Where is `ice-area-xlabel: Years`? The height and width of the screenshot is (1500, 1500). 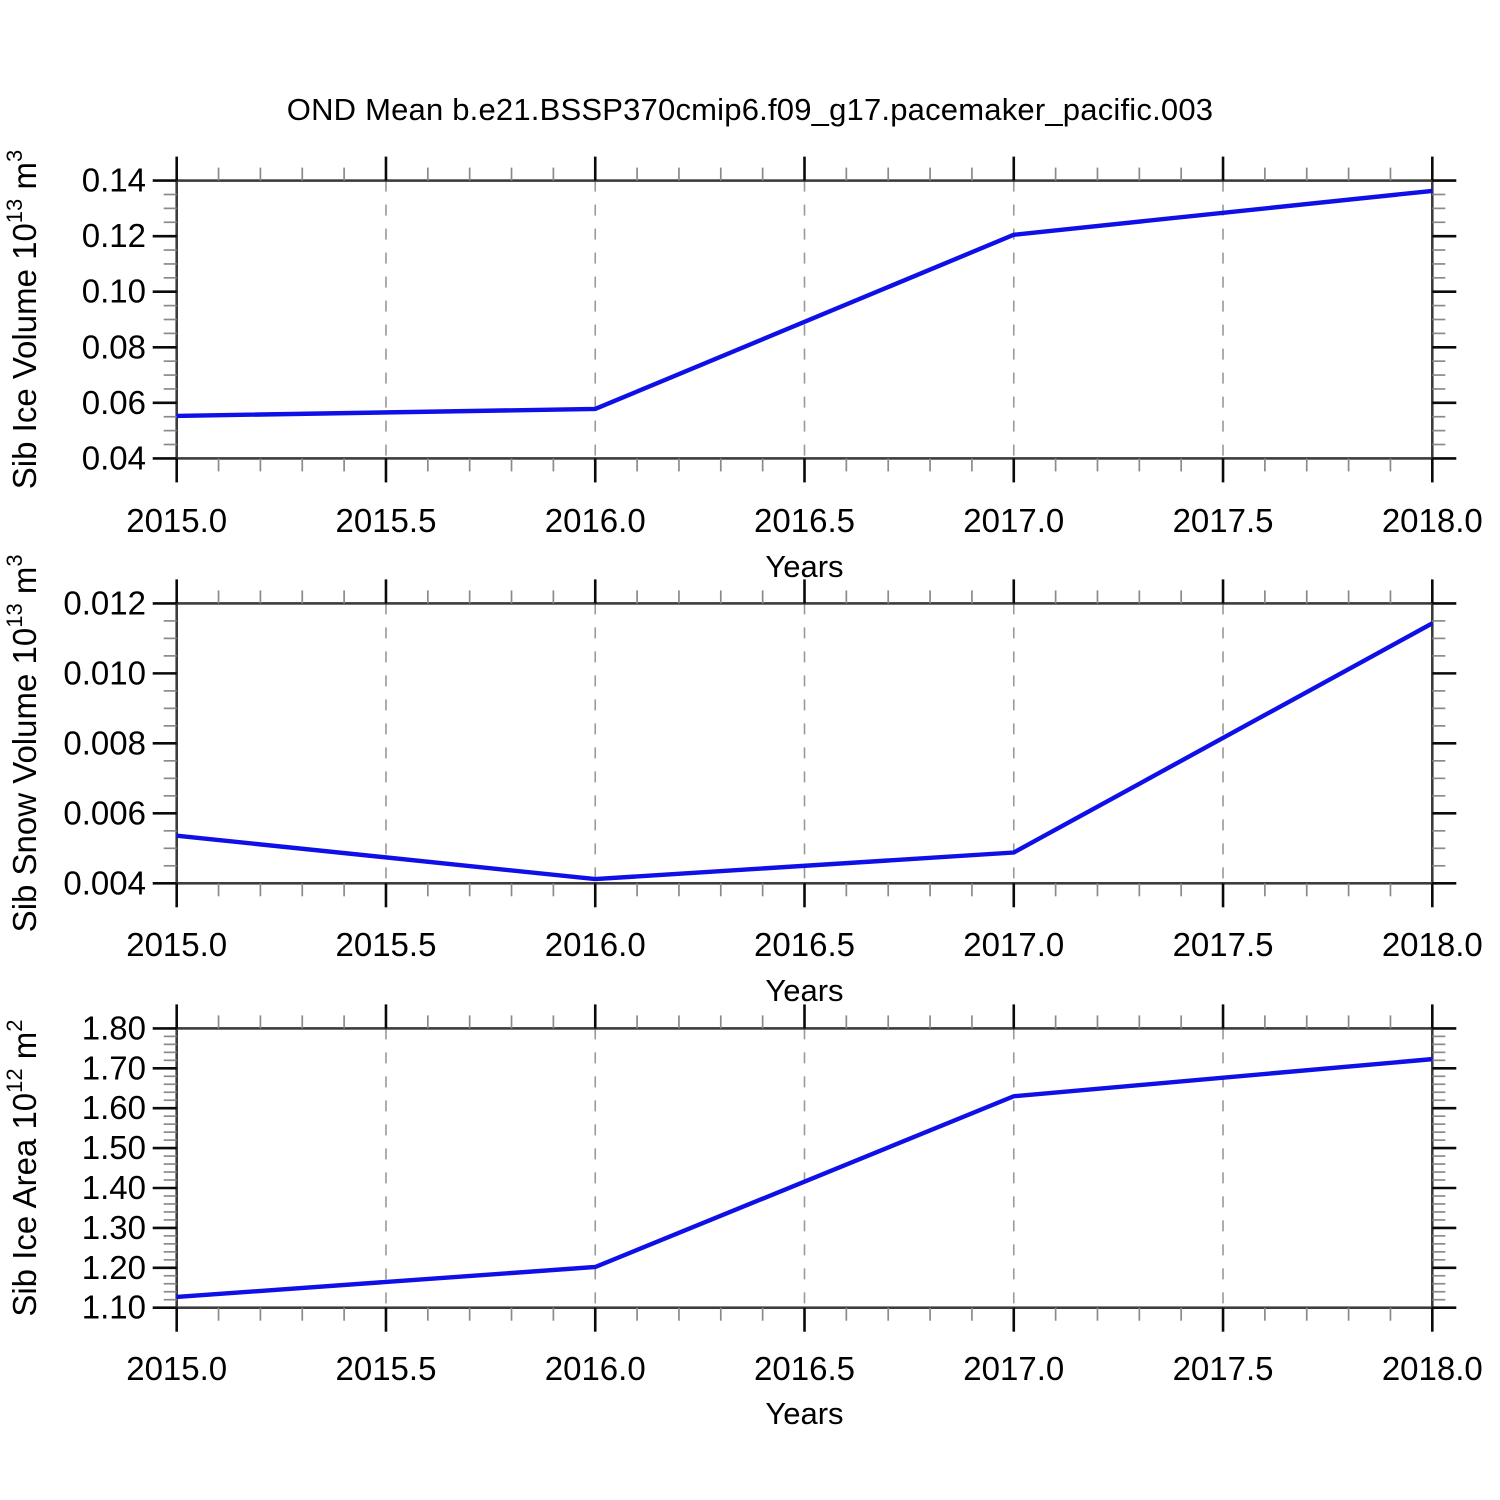 ice-area-xlabel: Years is located at coordinates (804, 1413).